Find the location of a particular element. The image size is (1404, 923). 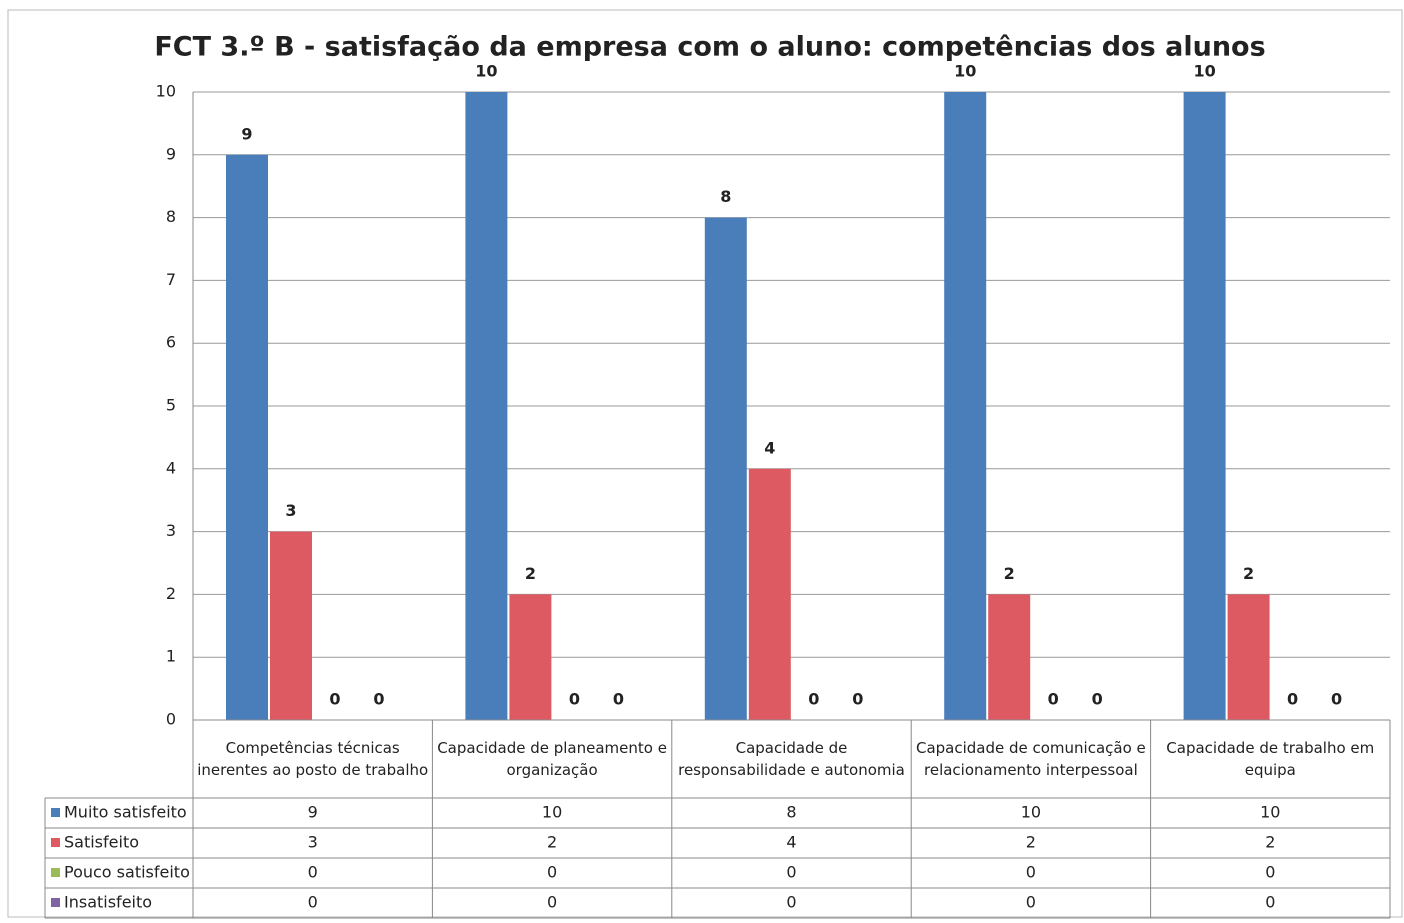

legend-label: Muito satisfeito is located at coordinates (125, 812).